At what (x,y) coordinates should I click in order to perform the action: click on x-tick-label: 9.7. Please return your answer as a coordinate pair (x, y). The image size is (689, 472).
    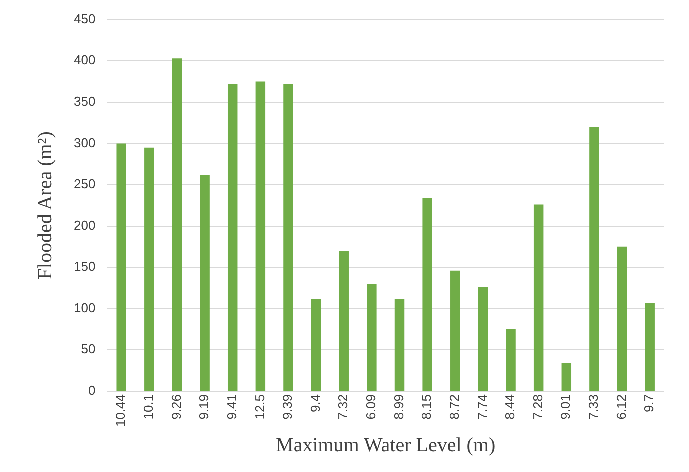
    Looking at the image, I should click on (649, 403).